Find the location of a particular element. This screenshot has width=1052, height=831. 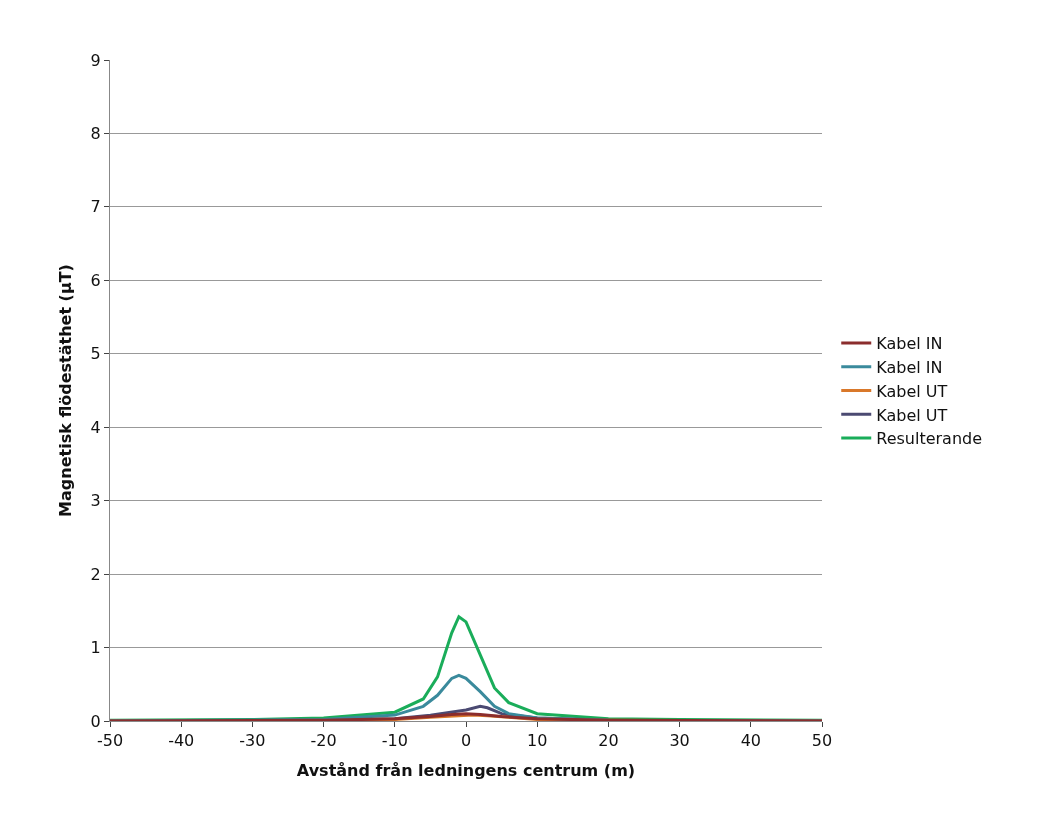

y-tick-label: 9 is located at coordinates (95, 60).